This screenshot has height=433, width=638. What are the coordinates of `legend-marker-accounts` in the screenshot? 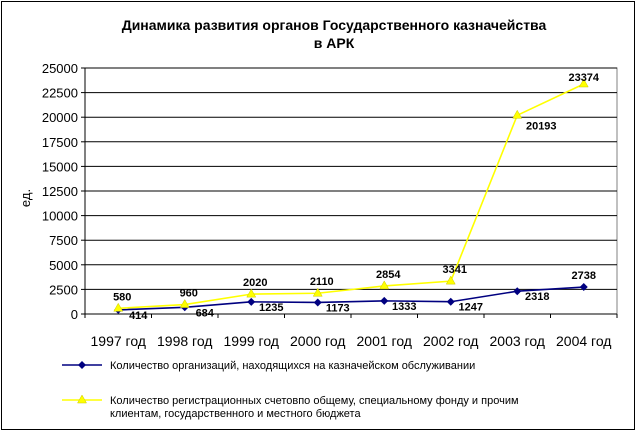 It's located at (82, 399).